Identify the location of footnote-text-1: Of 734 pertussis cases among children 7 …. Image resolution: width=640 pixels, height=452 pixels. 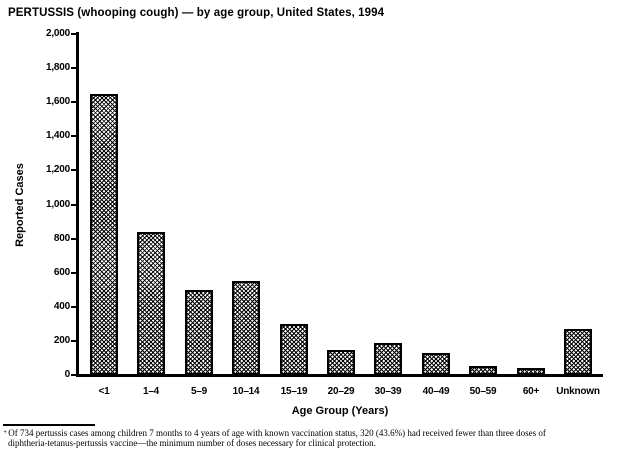
(277, 433).